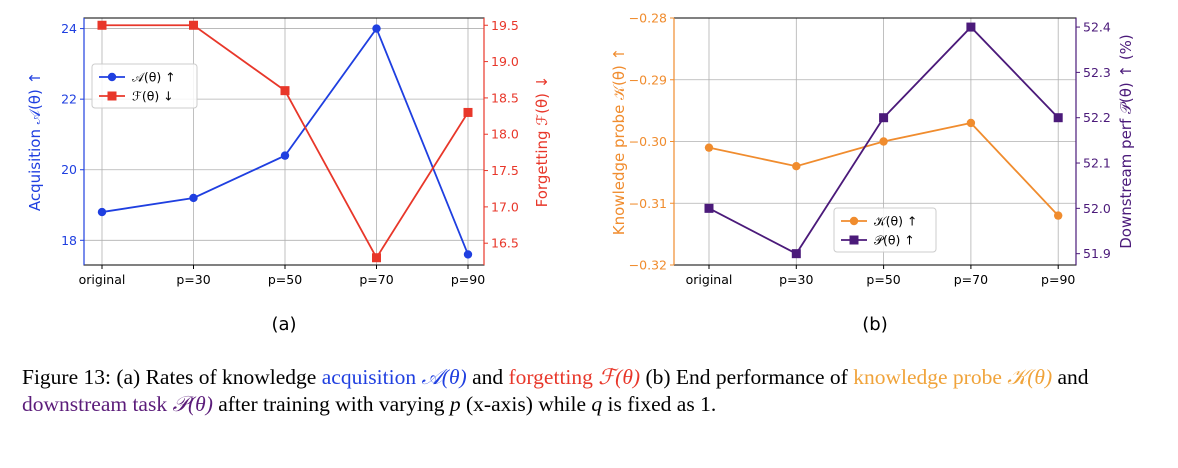 This screenshot has width=1178, height=468. I want to click on caption-text: (b) End performance of, so click(747, 377).